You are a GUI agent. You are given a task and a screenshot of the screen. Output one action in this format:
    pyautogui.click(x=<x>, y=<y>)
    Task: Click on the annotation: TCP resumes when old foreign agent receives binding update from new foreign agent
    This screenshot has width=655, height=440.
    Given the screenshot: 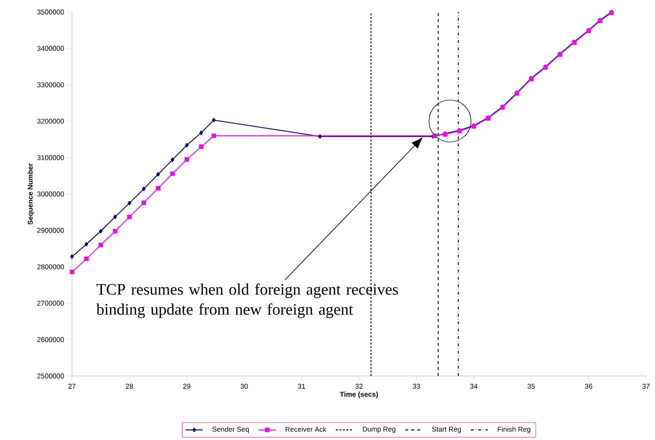 What is the action you would take?
    pyautogui.click(x=247, y=300)
    